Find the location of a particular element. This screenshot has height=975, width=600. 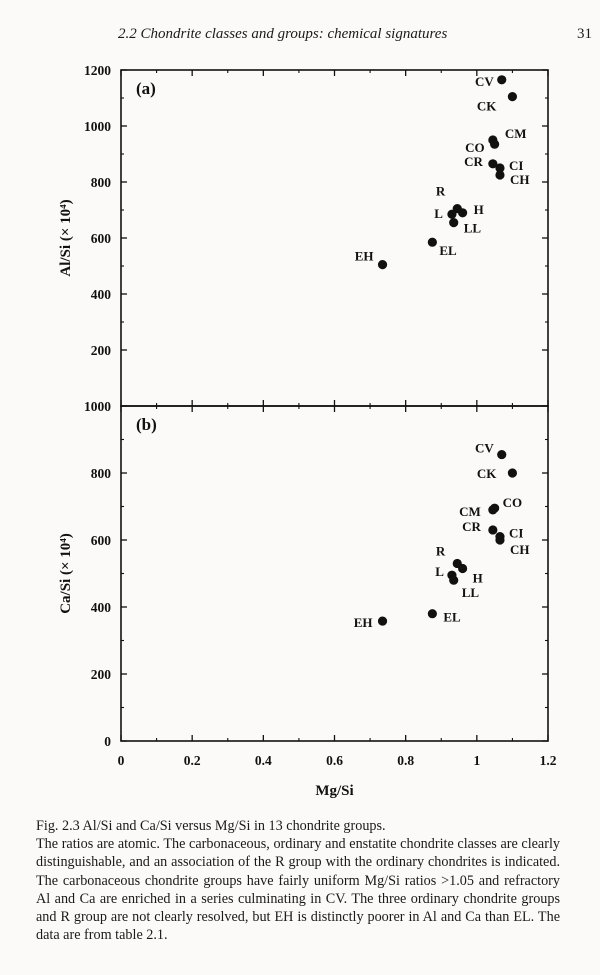

data-point-cr-a is located at coordinates (493, 164).